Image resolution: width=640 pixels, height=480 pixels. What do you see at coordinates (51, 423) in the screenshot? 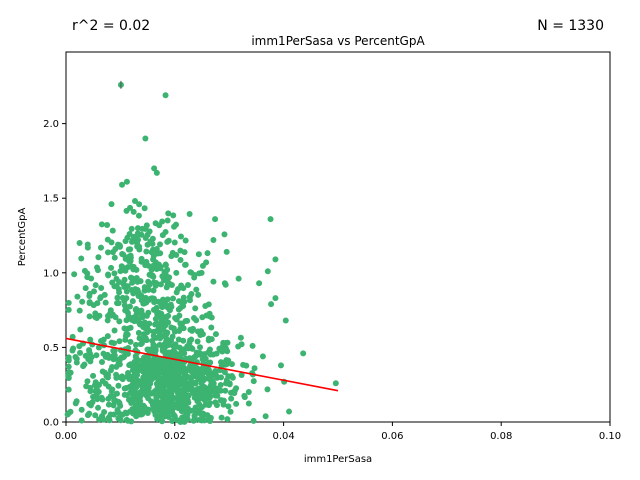
I see `y-tick-label: 0.0` at bounding box center [51, 423].